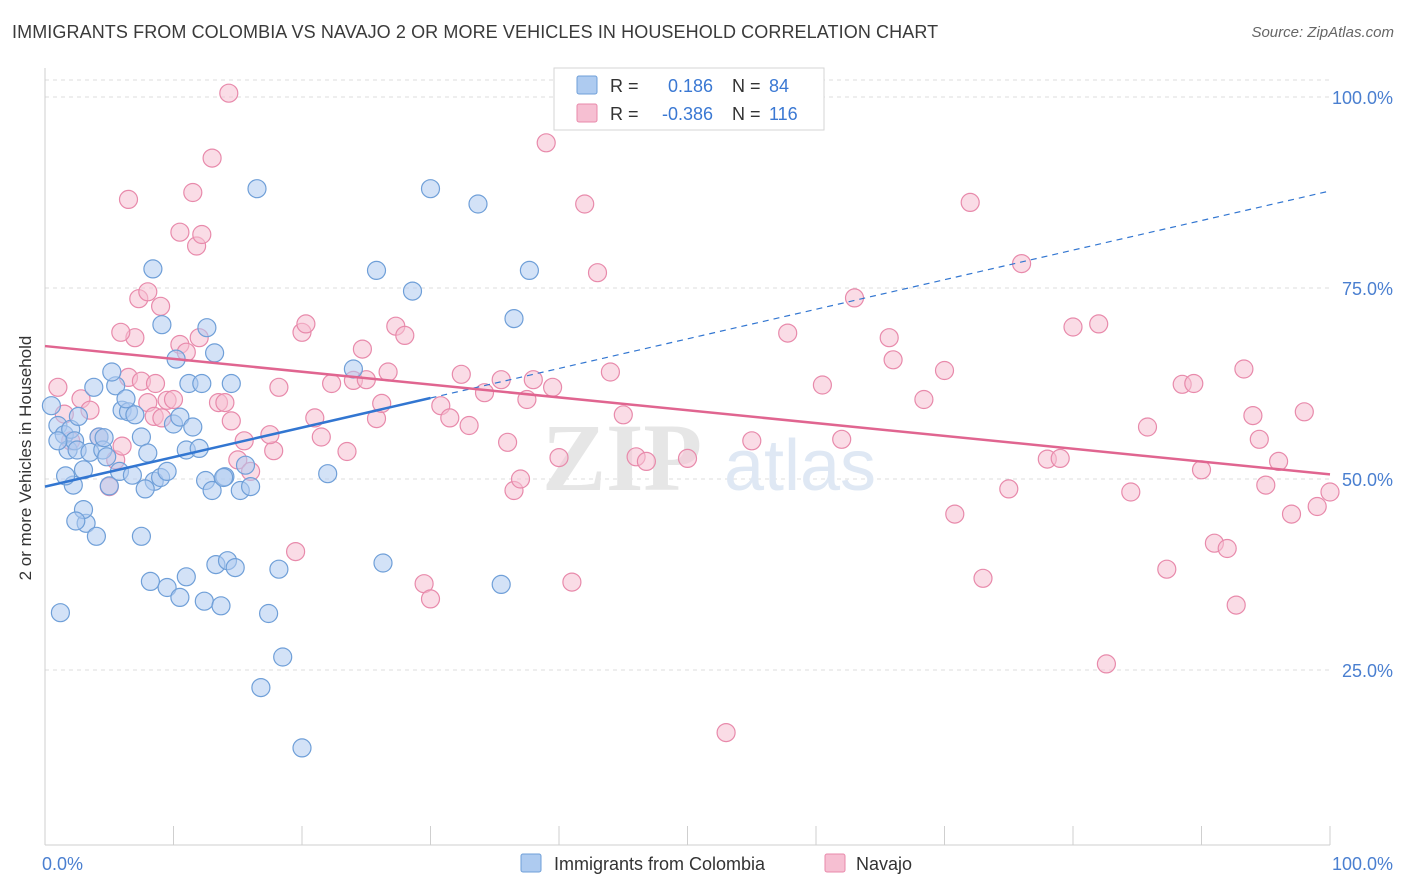  What do you see at coordinates (1367, 480) in the screenshot?
I see `y-tick-label: 50.0%` at bounding box center [1367, 480].